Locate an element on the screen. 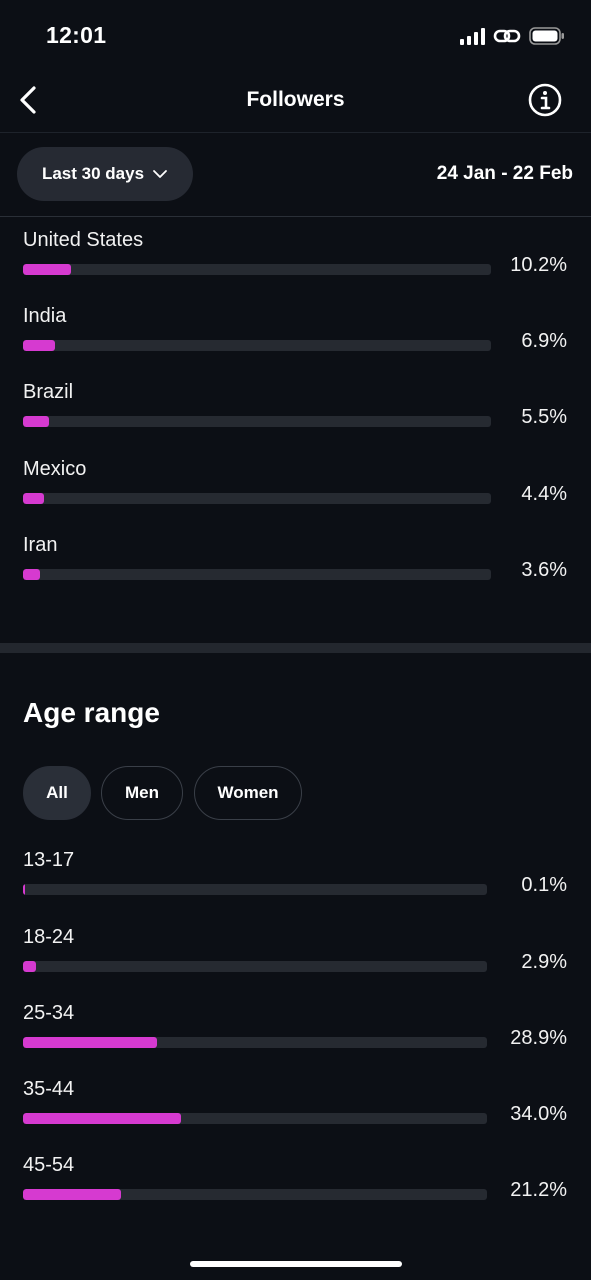 This screenshot has width=591, height=1280. age-row: 25-34 28.9% is located at coordinates (295, 1037).